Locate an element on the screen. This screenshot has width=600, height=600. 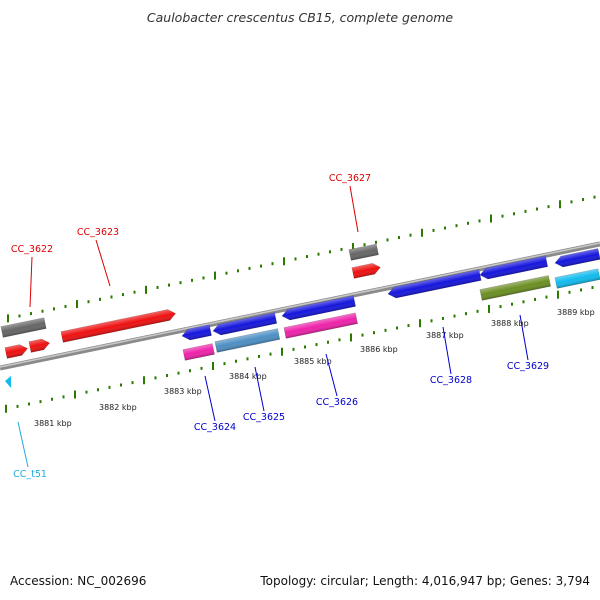
kbp-label: 3889 kbp is located at coordinates (576, 312).